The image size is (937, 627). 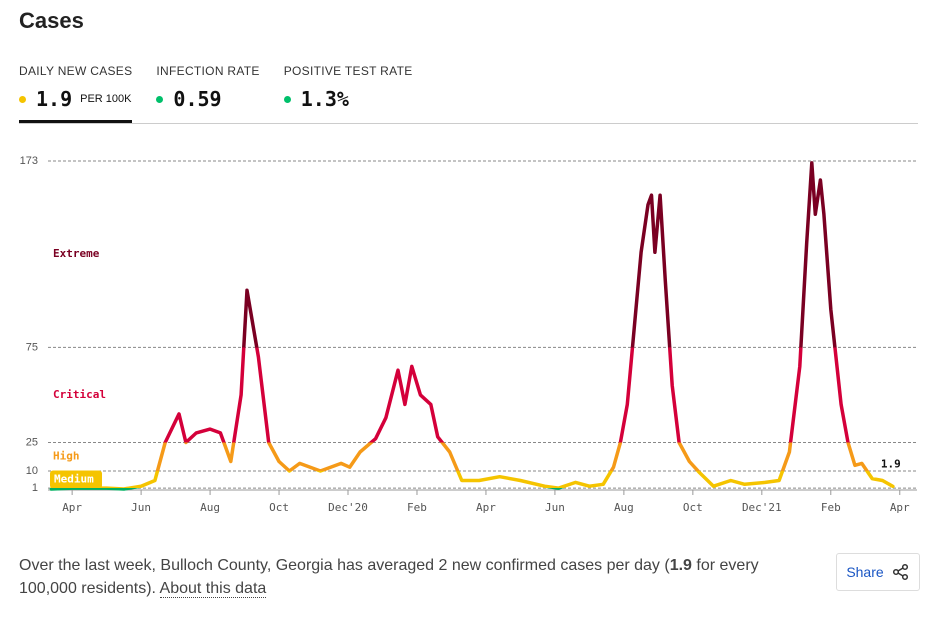 What do you see at coordinates (208, 71) in the screenshot?
I see `tab-label: INFECTION RATE` at bounding box center [208, 71].